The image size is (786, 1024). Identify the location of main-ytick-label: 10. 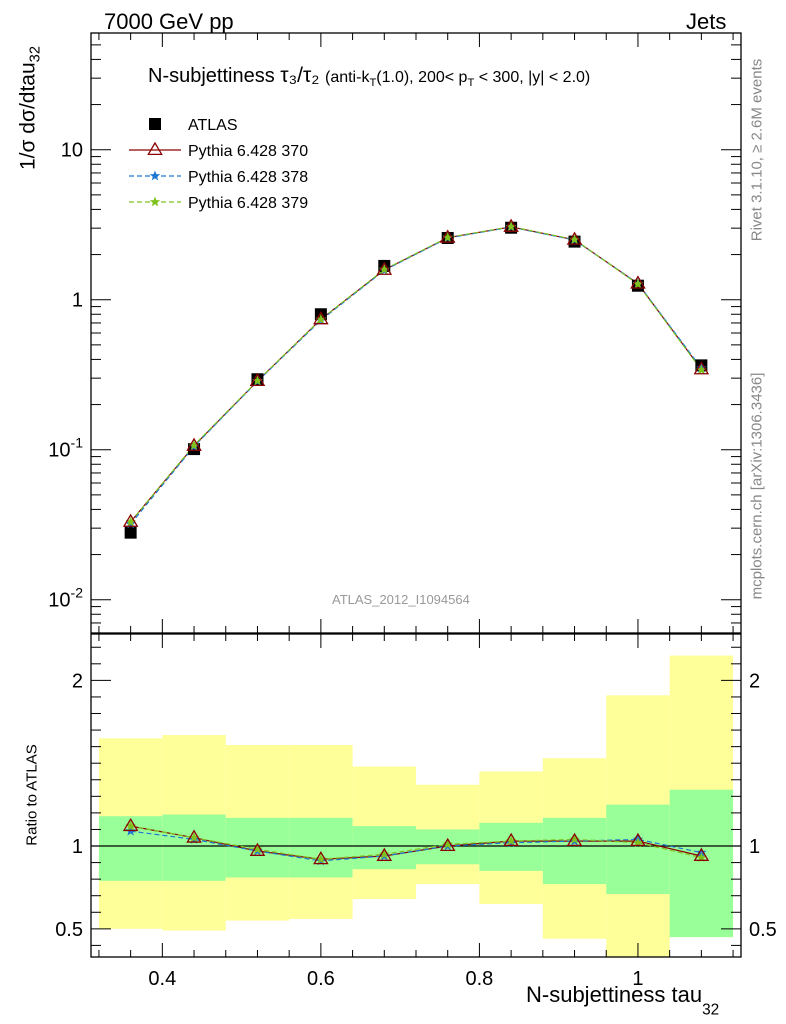
(72, 151).